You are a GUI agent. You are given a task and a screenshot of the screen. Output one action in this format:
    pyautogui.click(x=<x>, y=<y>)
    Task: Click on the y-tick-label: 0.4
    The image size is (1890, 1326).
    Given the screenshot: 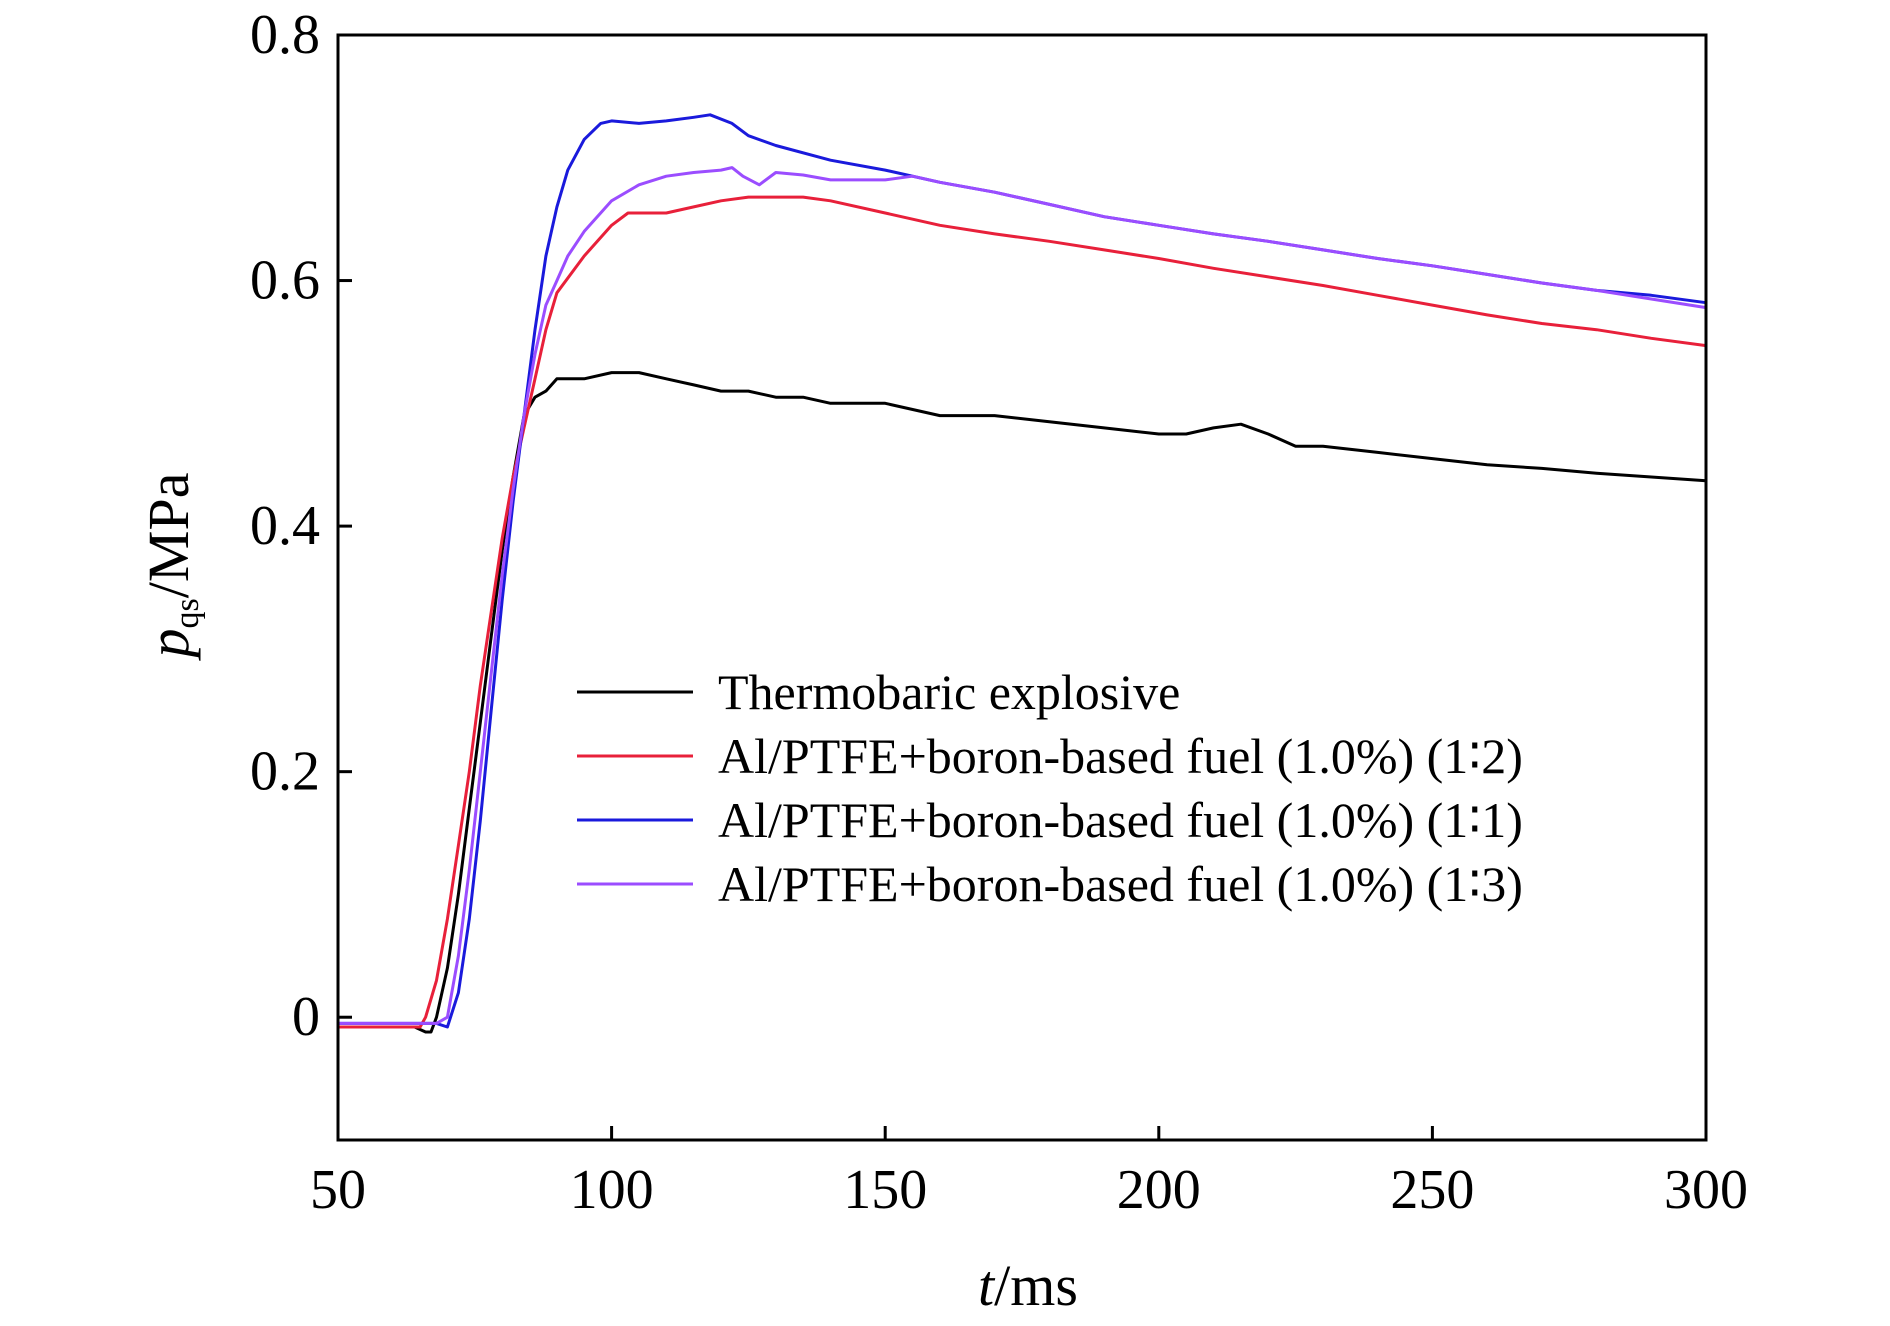 What is the action you would take?
    pyautogui.click(x=285, y=526)
    